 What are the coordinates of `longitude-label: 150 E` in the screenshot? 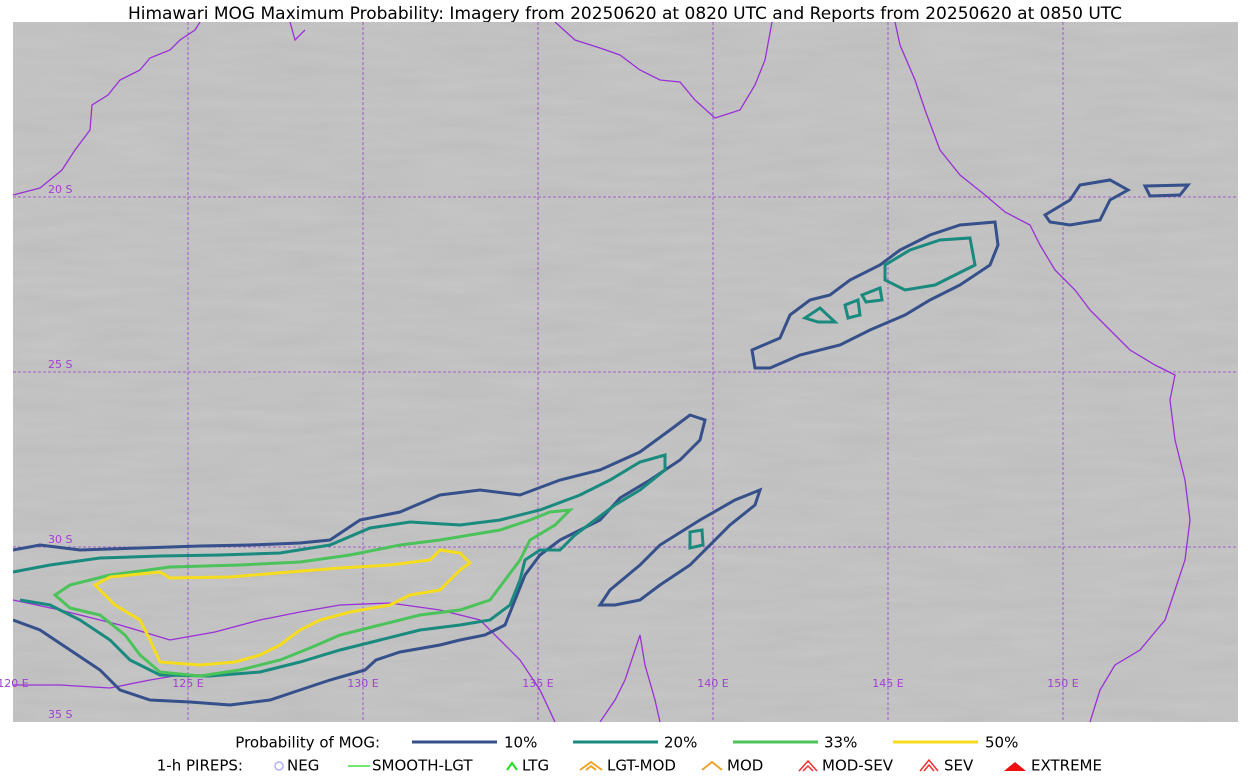 It's located at (1062, 683).